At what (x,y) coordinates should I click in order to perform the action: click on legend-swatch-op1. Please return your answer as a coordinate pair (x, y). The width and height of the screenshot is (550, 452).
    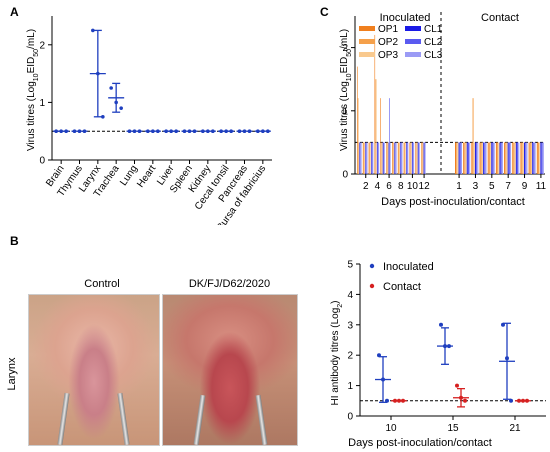
    Looking at the image, I should click on (367, 28).